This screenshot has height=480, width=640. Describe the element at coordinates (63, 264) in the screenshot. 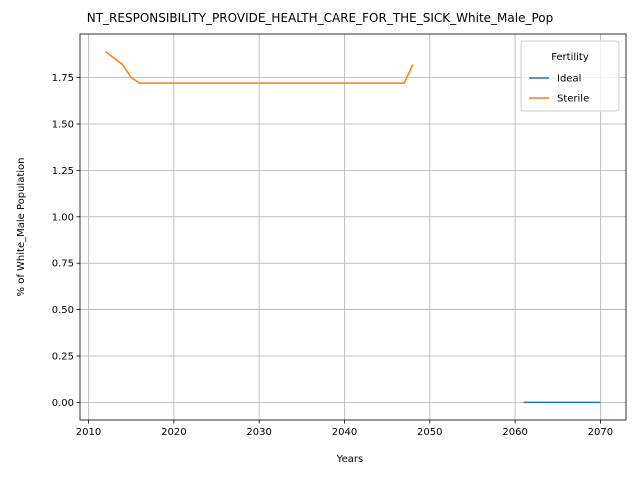

I see `y-tick-label: 0.75` at that location.